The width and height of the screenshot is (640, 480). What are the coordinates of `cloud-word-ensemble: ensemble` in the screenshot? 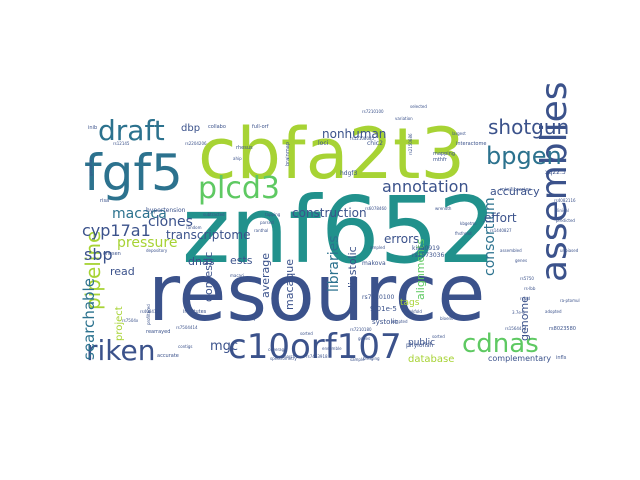 It's located at (332, 348).